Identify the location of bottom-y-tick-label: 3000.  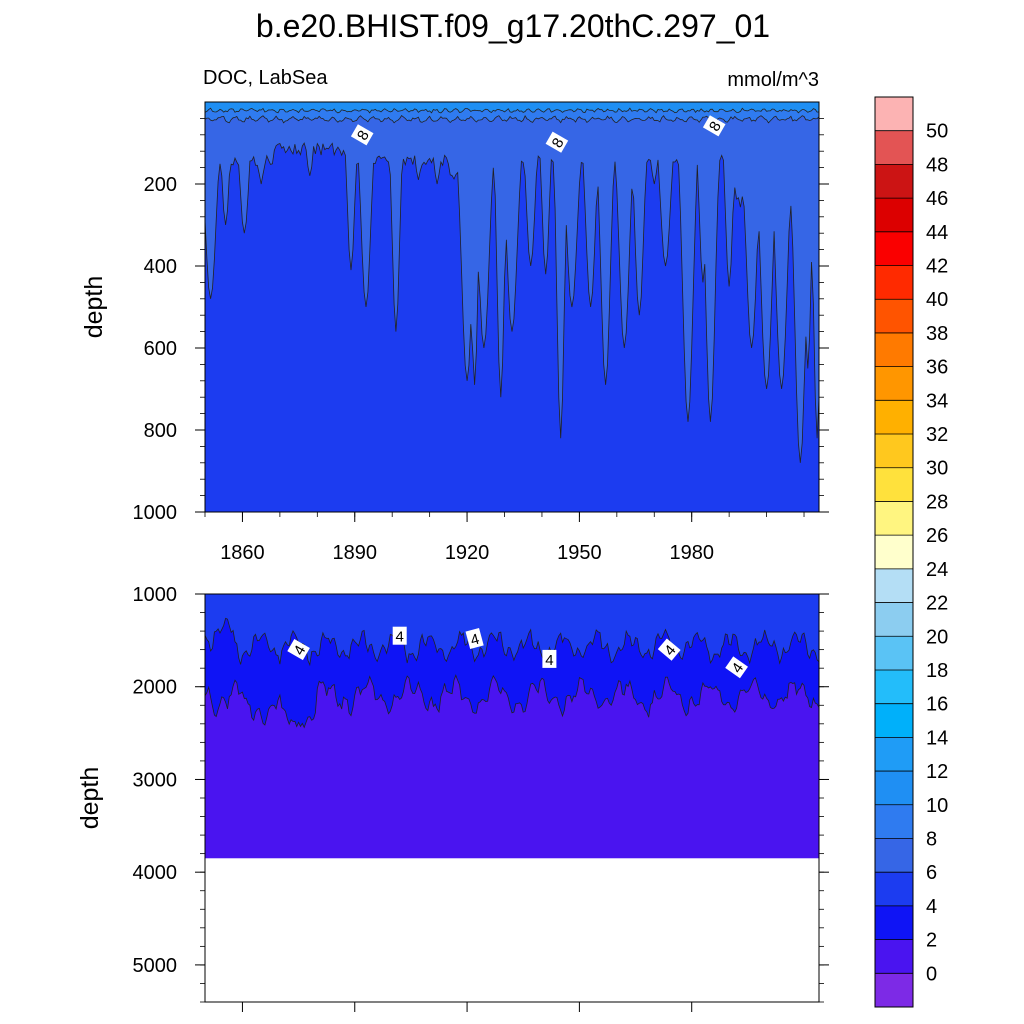
(155, 780).